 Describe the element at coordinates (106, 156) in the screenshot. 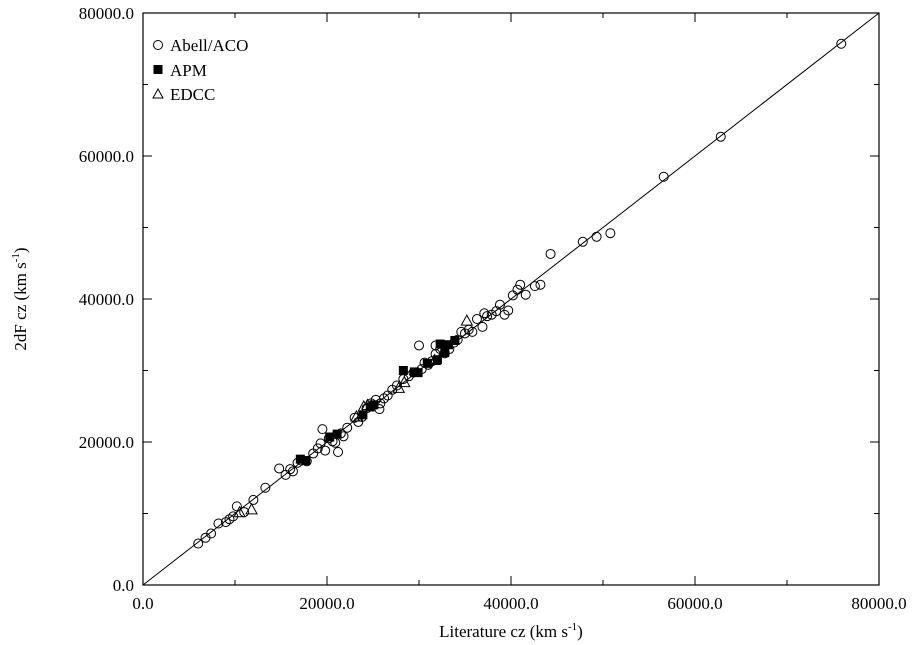

I see `y-tick-label: 60000.0` at that location.